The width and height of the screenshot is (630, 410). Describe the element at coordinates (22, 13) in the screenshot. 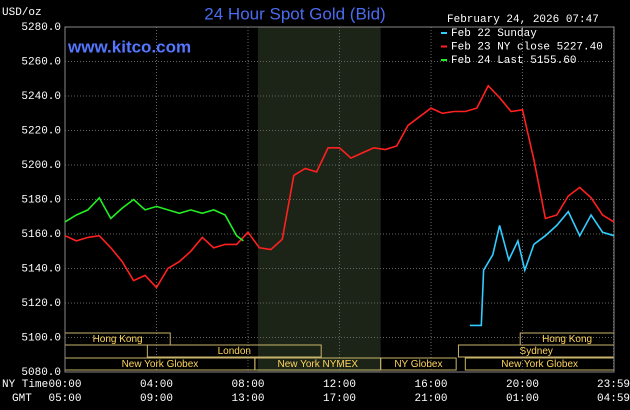

I see `y-axis-label: USD/oz` at that location.